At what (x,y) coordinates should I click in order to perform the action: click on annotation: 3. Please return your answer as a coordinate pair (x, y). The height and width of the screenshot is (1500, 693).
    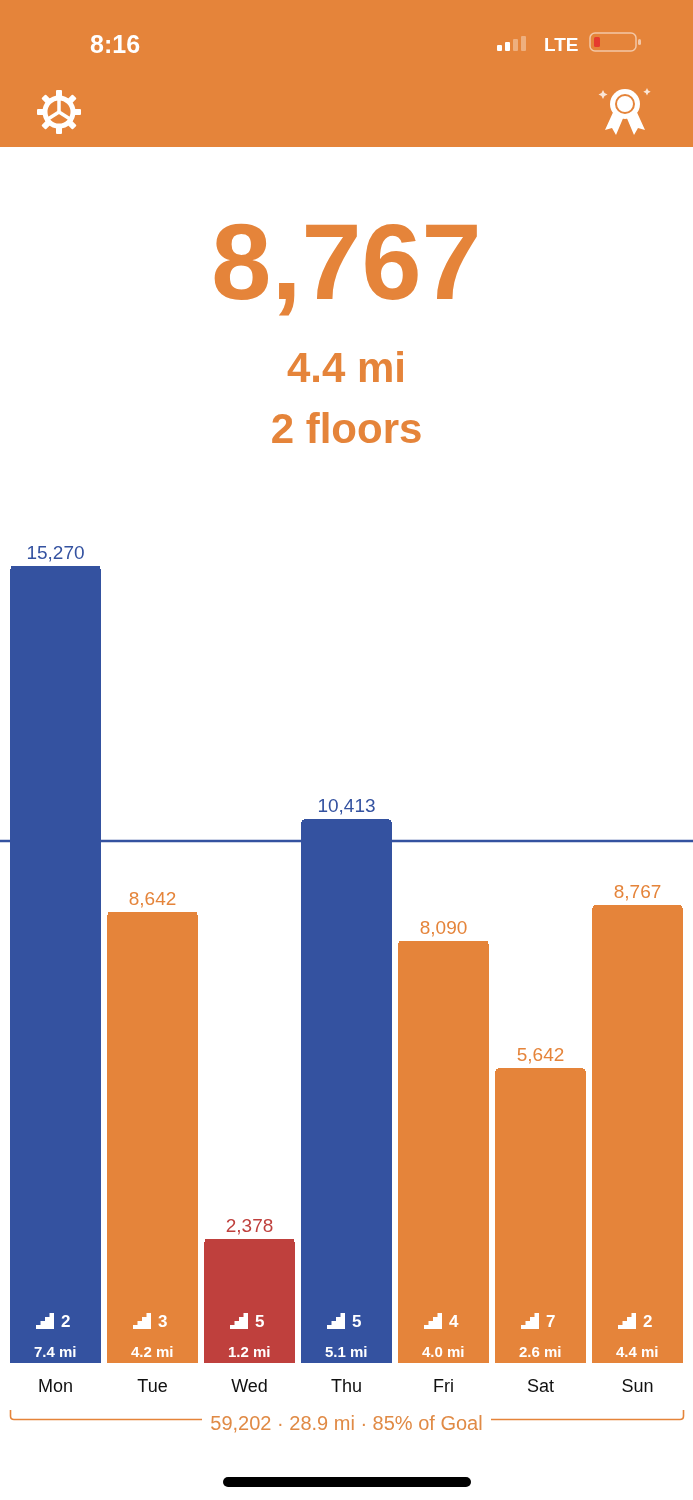
    Looking at the image, I should click on (163, 1321).